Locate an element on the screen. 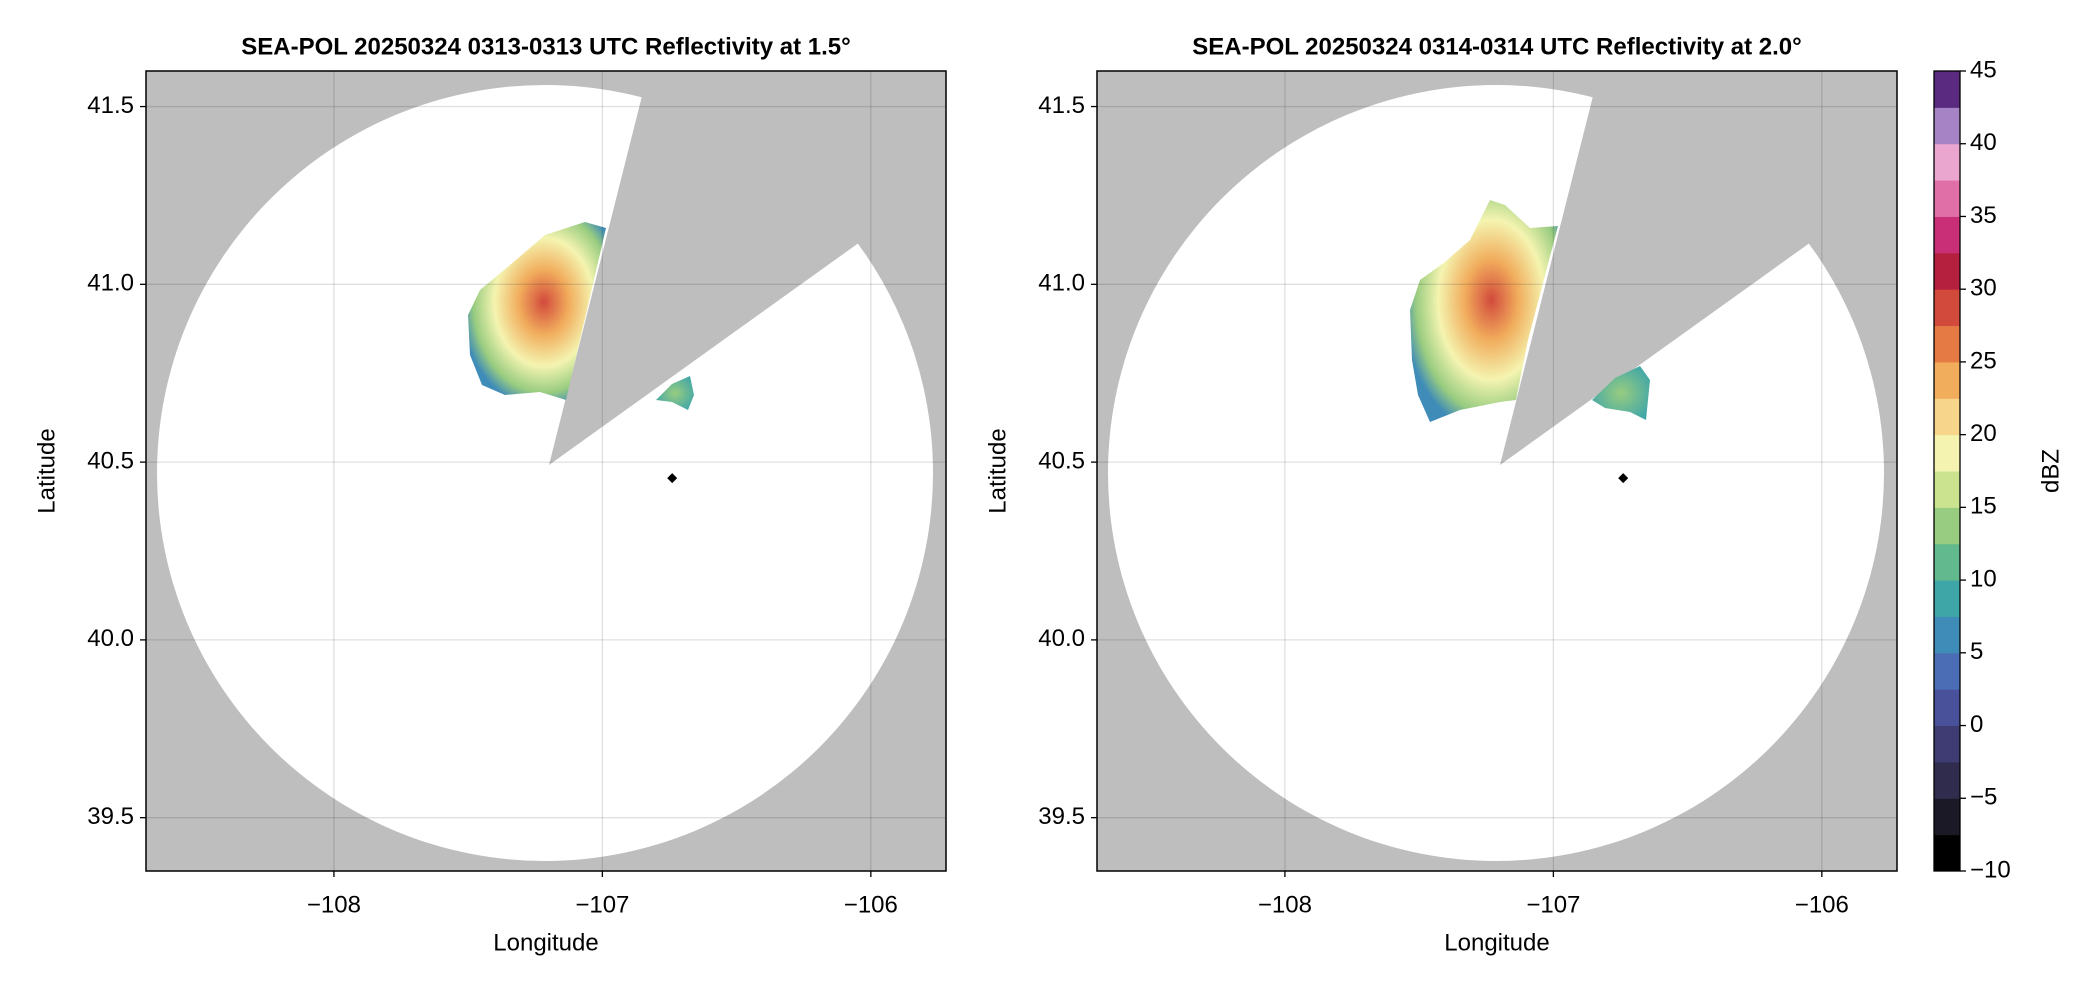  colorbar-tick-label: 5 is located at coordinates (1976, 651).